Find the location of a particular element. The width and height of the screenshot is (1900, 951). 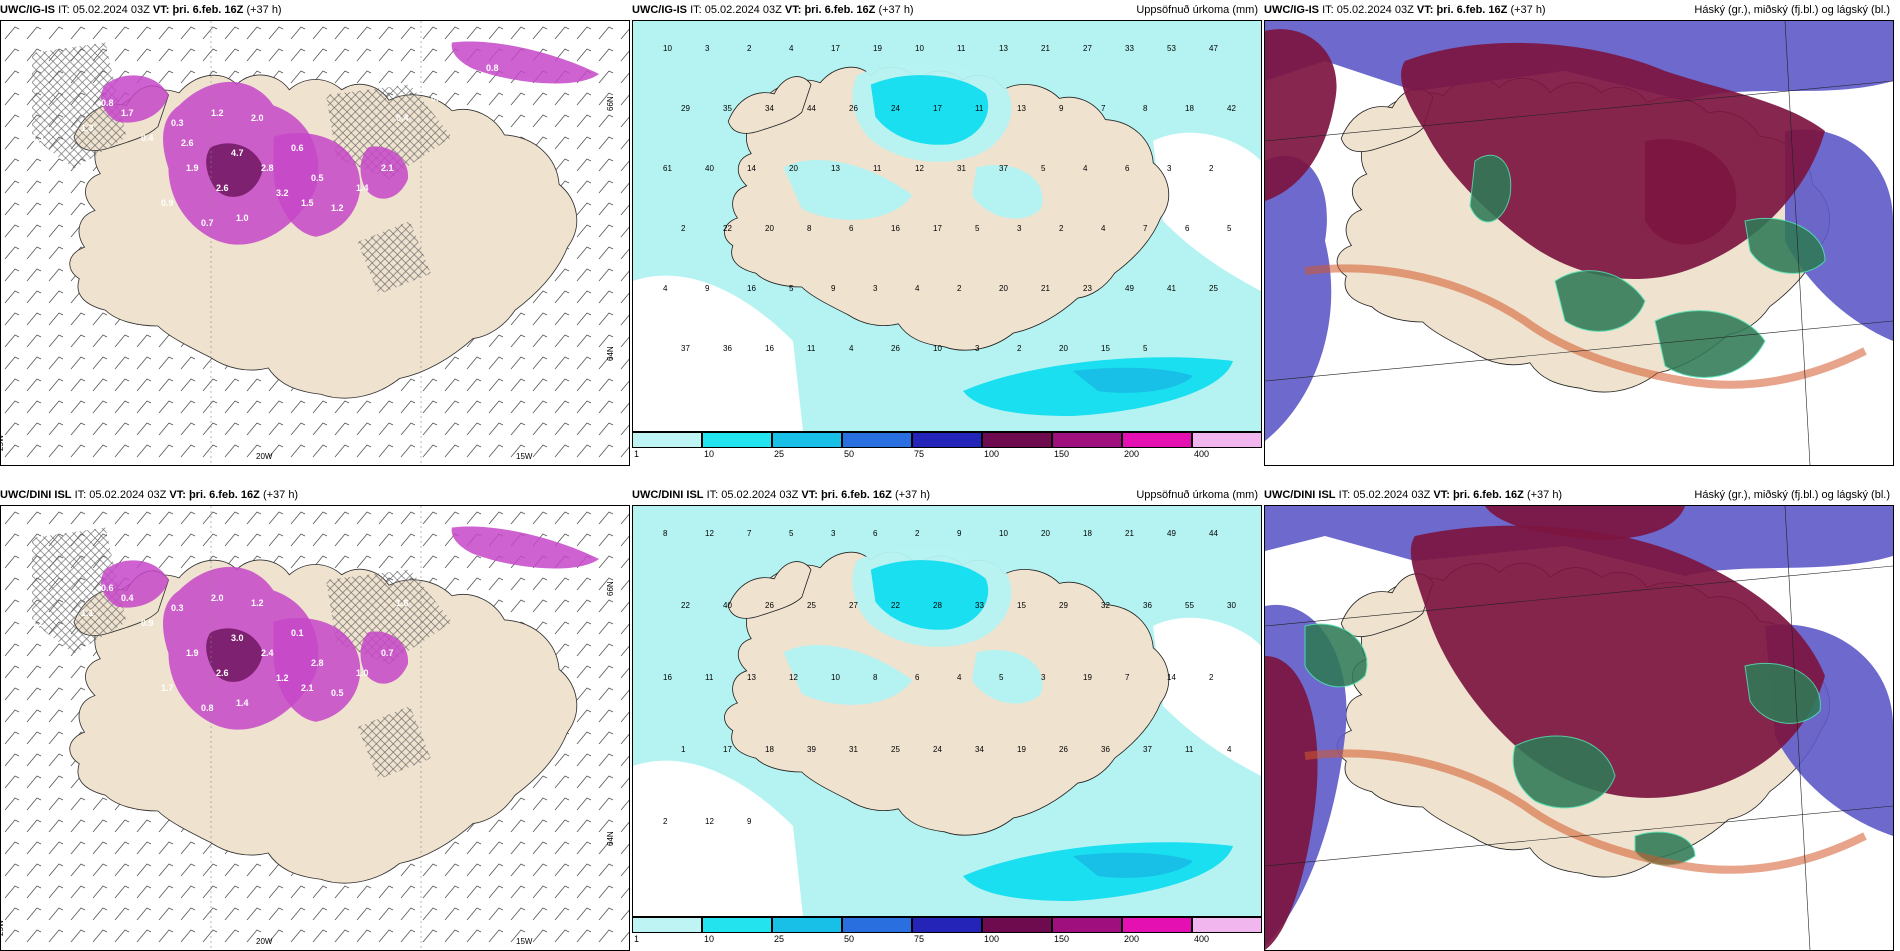

accum-value-label: 32 is located at coordinates (1105, 605).